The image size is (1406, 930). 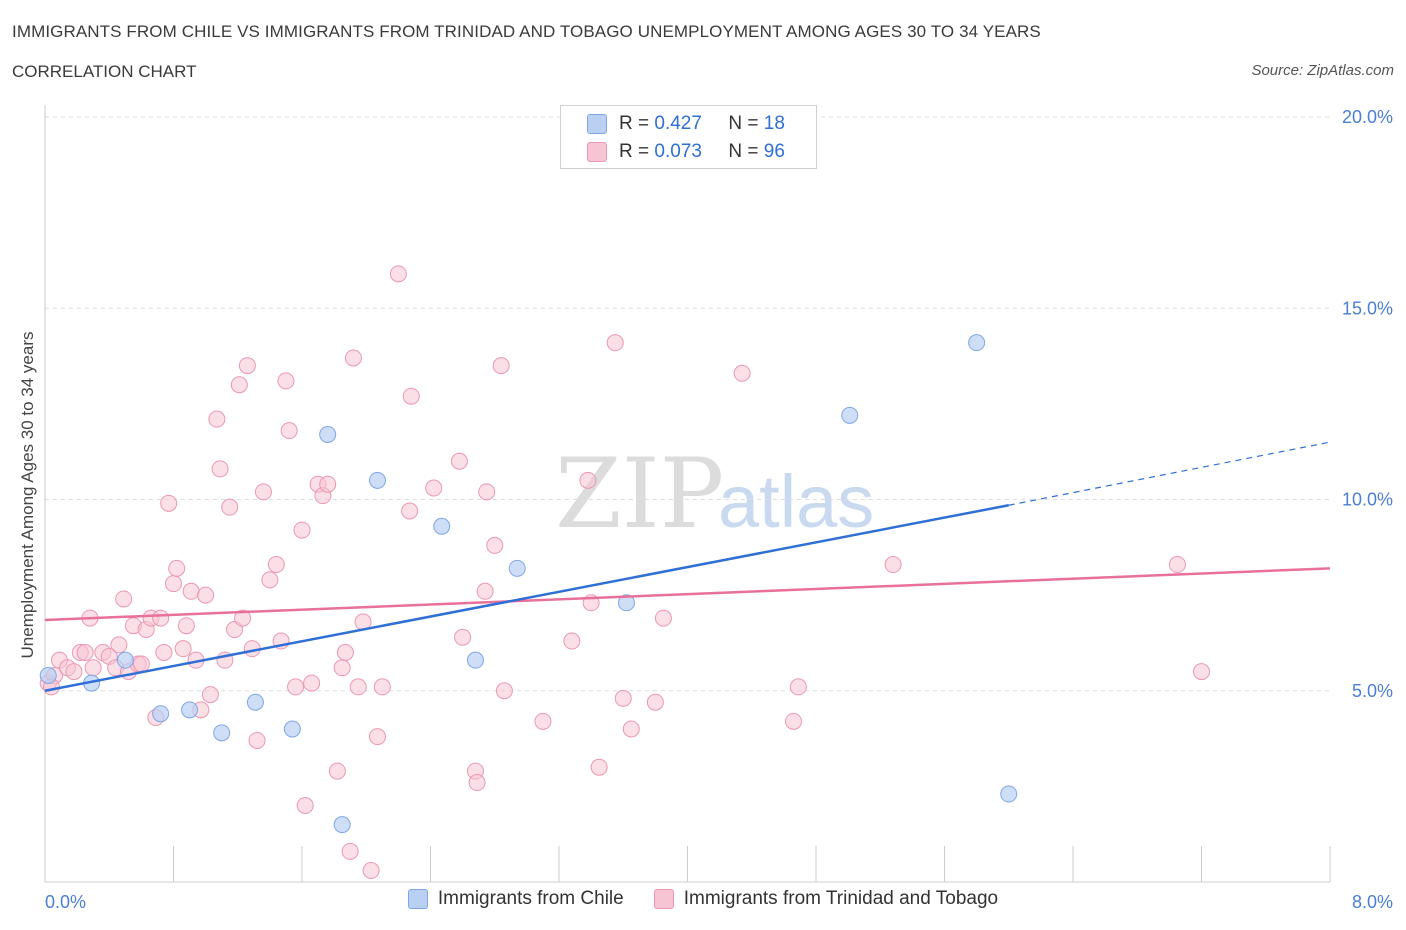 What do you see at coordinates (774, 123) in the screenshot?
I see `legend-chile-n: 18` at bounding box center [774, 123].